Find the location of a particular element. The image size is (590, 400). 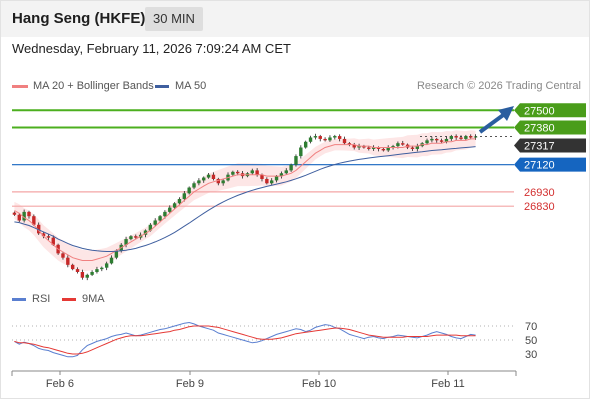

projection-arrow-head is located at coordinates (506, 113).